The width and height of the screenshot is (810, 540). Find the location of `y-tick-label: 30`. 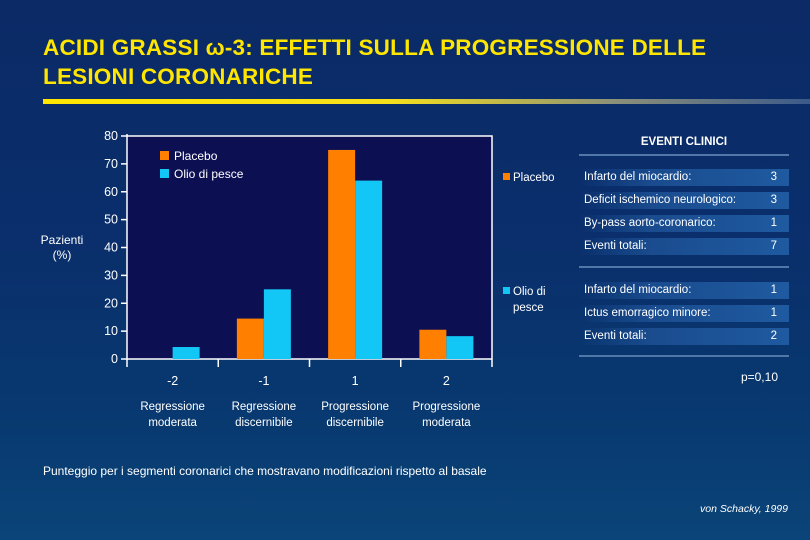

y-tick-label: 30 is located at coordinates (111, 275).